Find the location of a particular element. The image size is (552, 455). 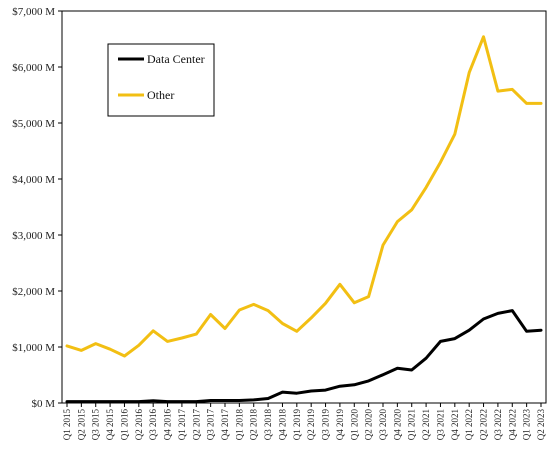

x-tick-label: Q3 2016 is located at coordinates (153, 425).